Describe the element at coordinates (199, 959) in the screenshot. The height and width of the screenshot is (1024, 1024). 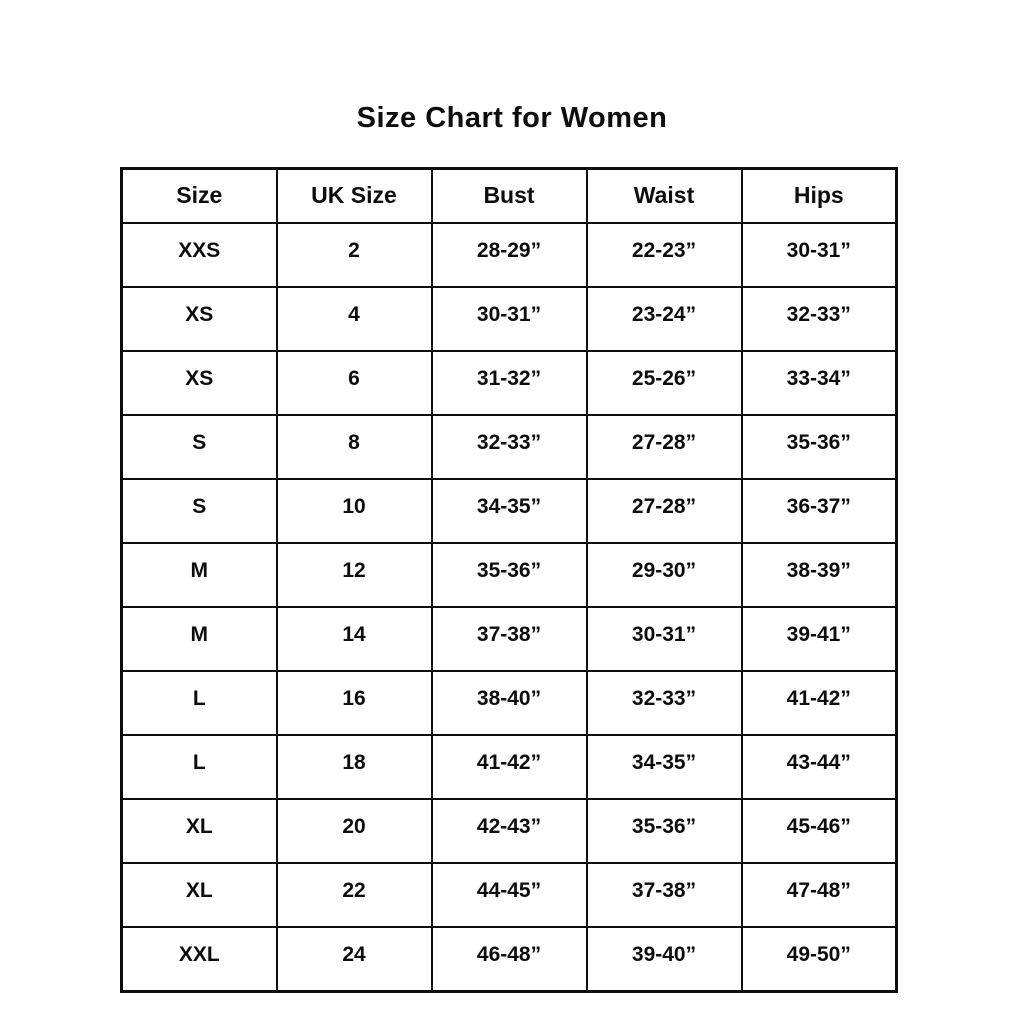
I see `table-cell: XXL` at that location.